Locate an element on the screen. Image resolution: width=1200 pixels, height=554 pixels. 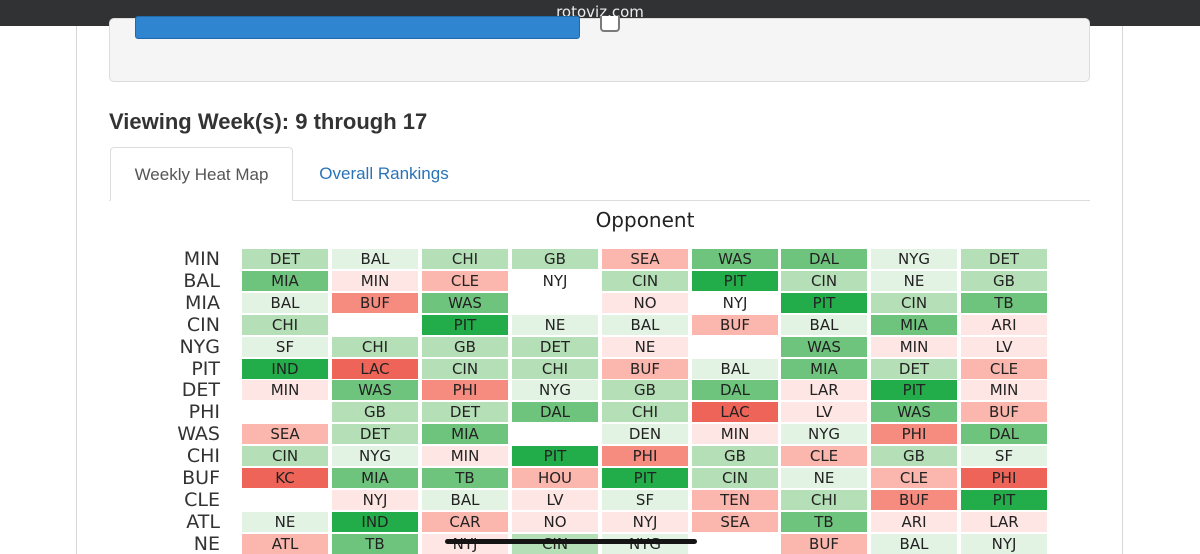
team-label: NYG is located at coordinates (199, 347).